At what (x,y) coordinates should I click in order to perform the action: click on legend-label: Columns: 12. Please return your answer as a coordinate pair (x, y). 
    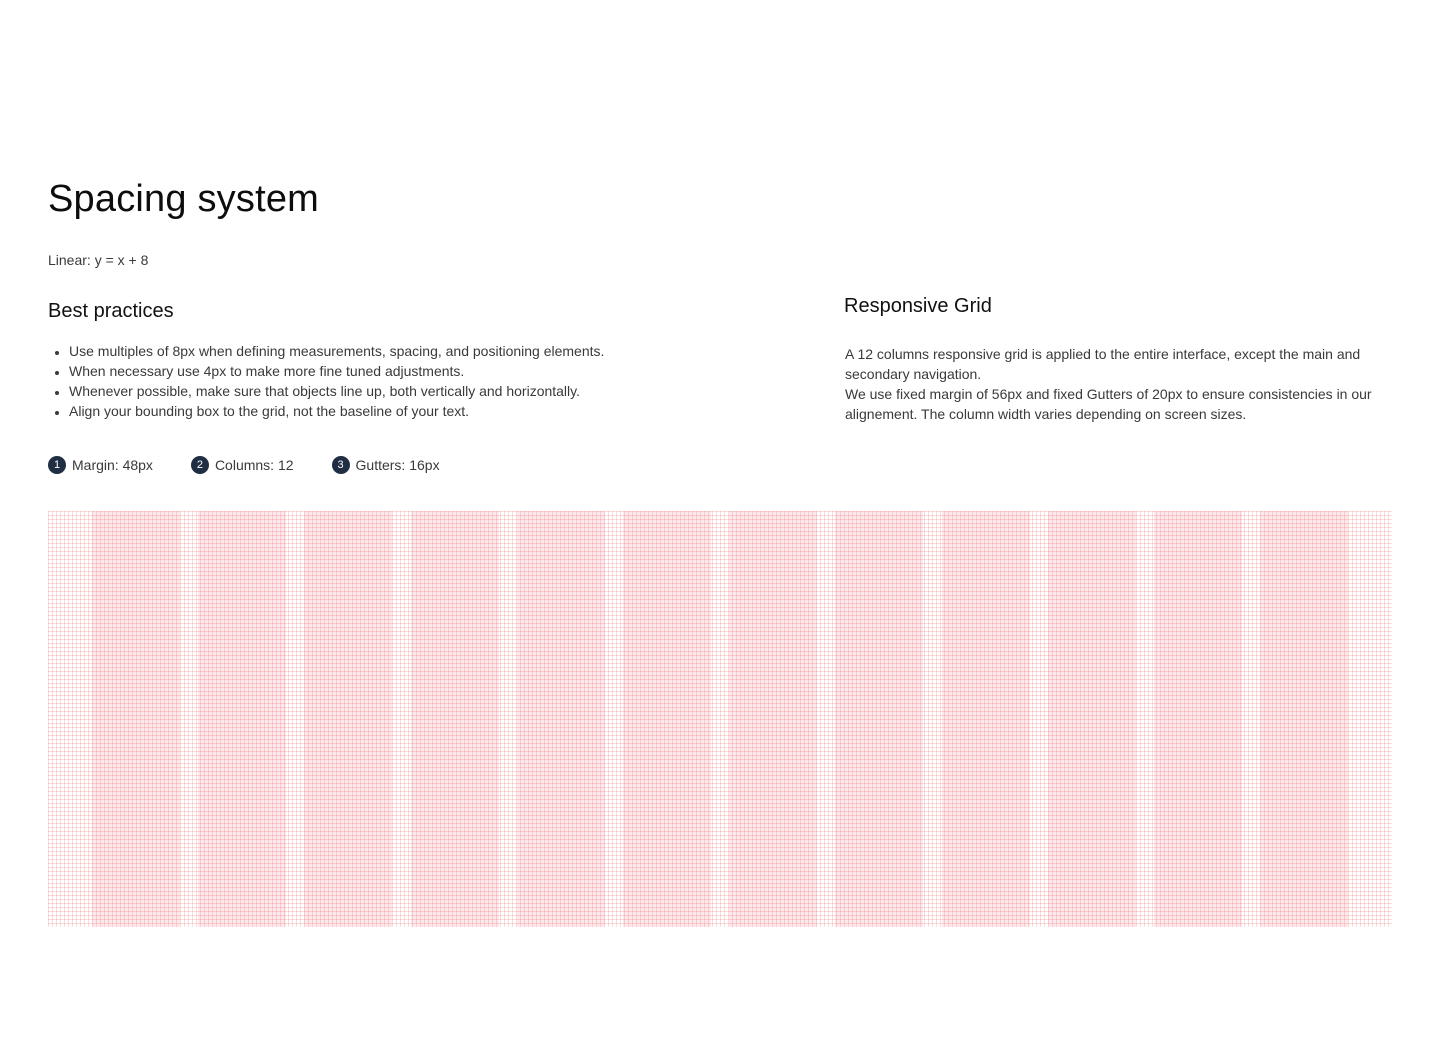
    Looking at the image, I should click on (254, 465).